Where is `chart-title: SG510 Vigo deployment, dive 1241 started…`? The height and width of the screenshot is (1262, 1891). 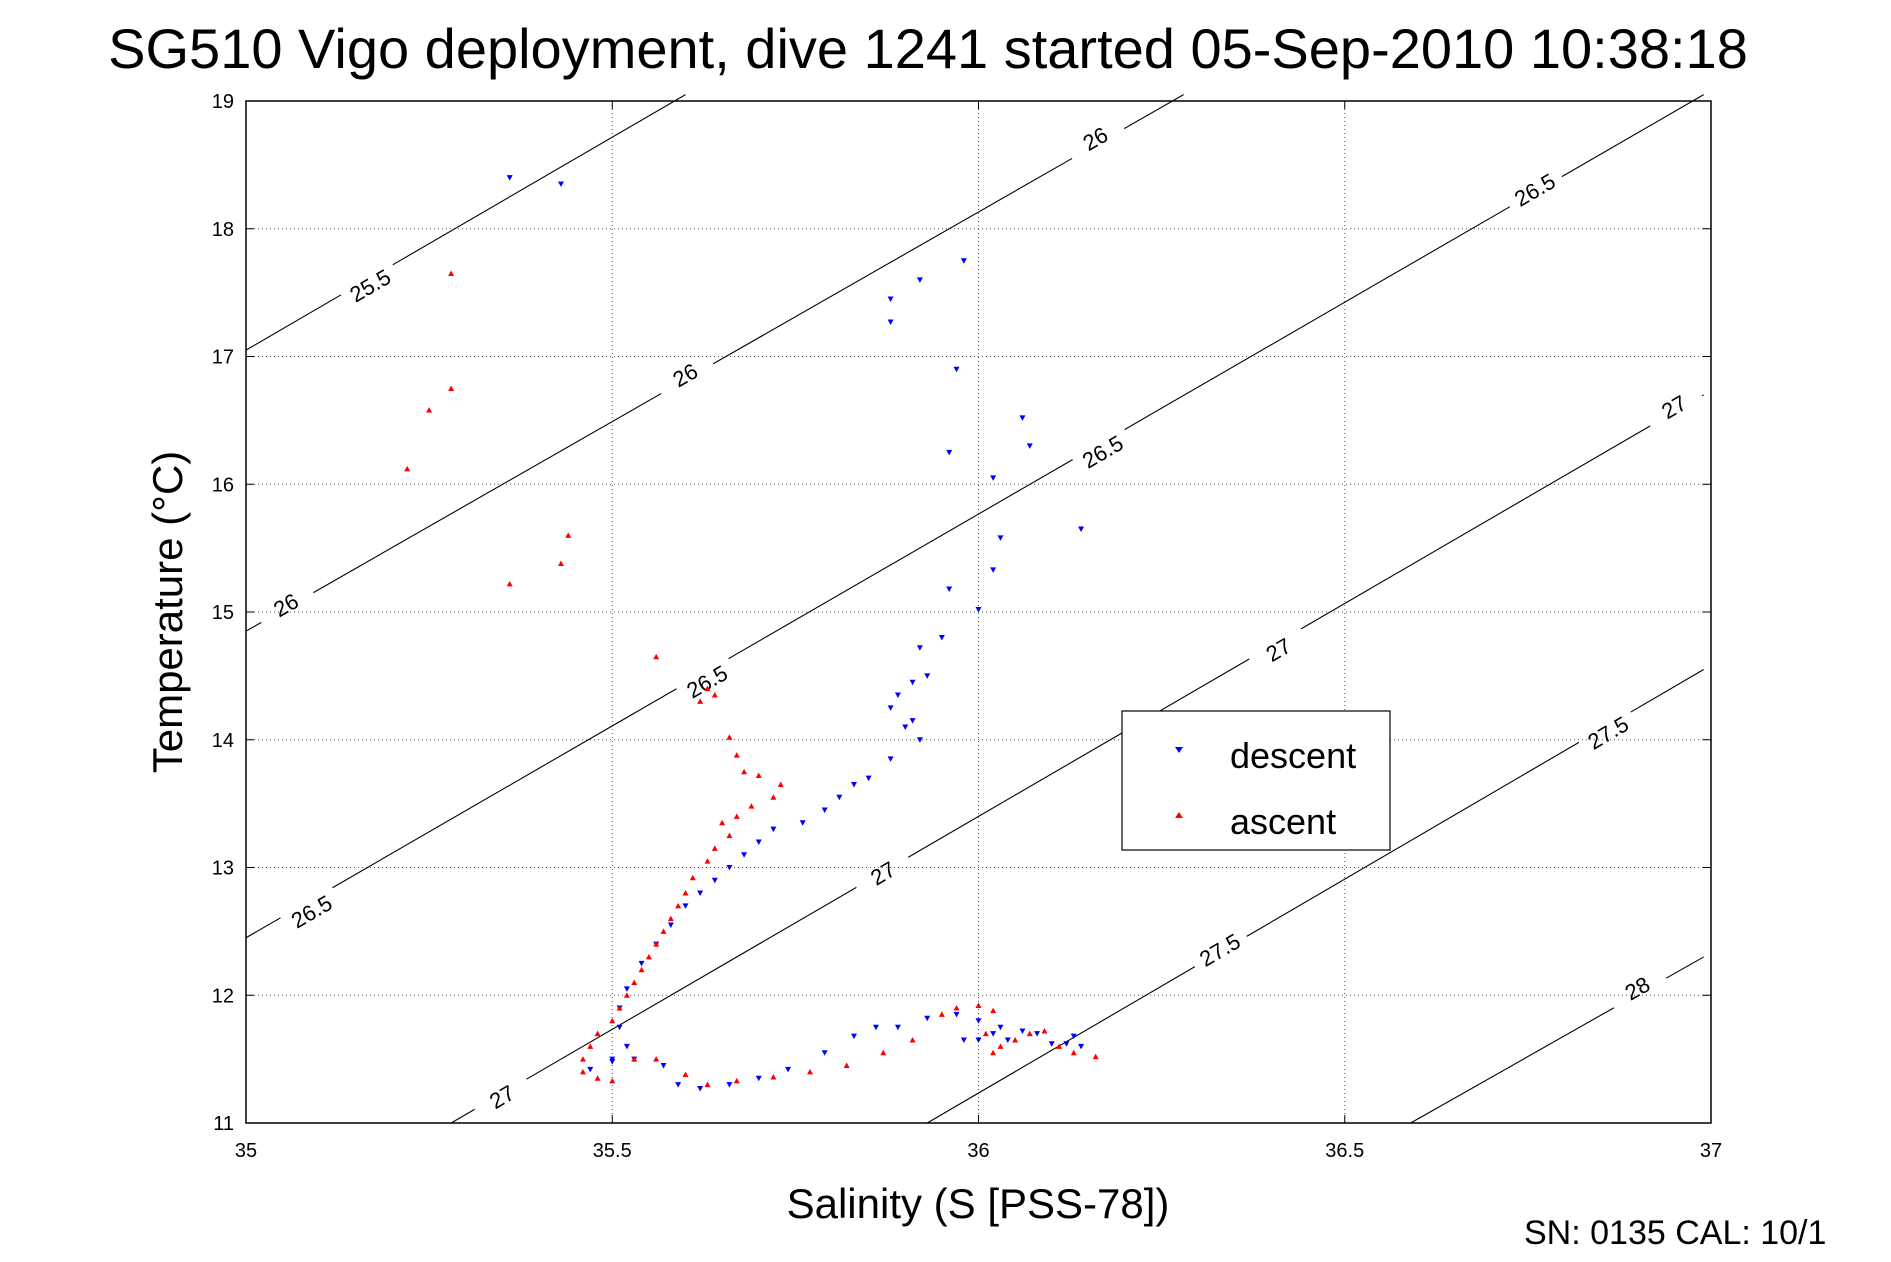 chart-title: SG510 Vigo deployment, dive 1241 started… is located at coordinates (928, 48).